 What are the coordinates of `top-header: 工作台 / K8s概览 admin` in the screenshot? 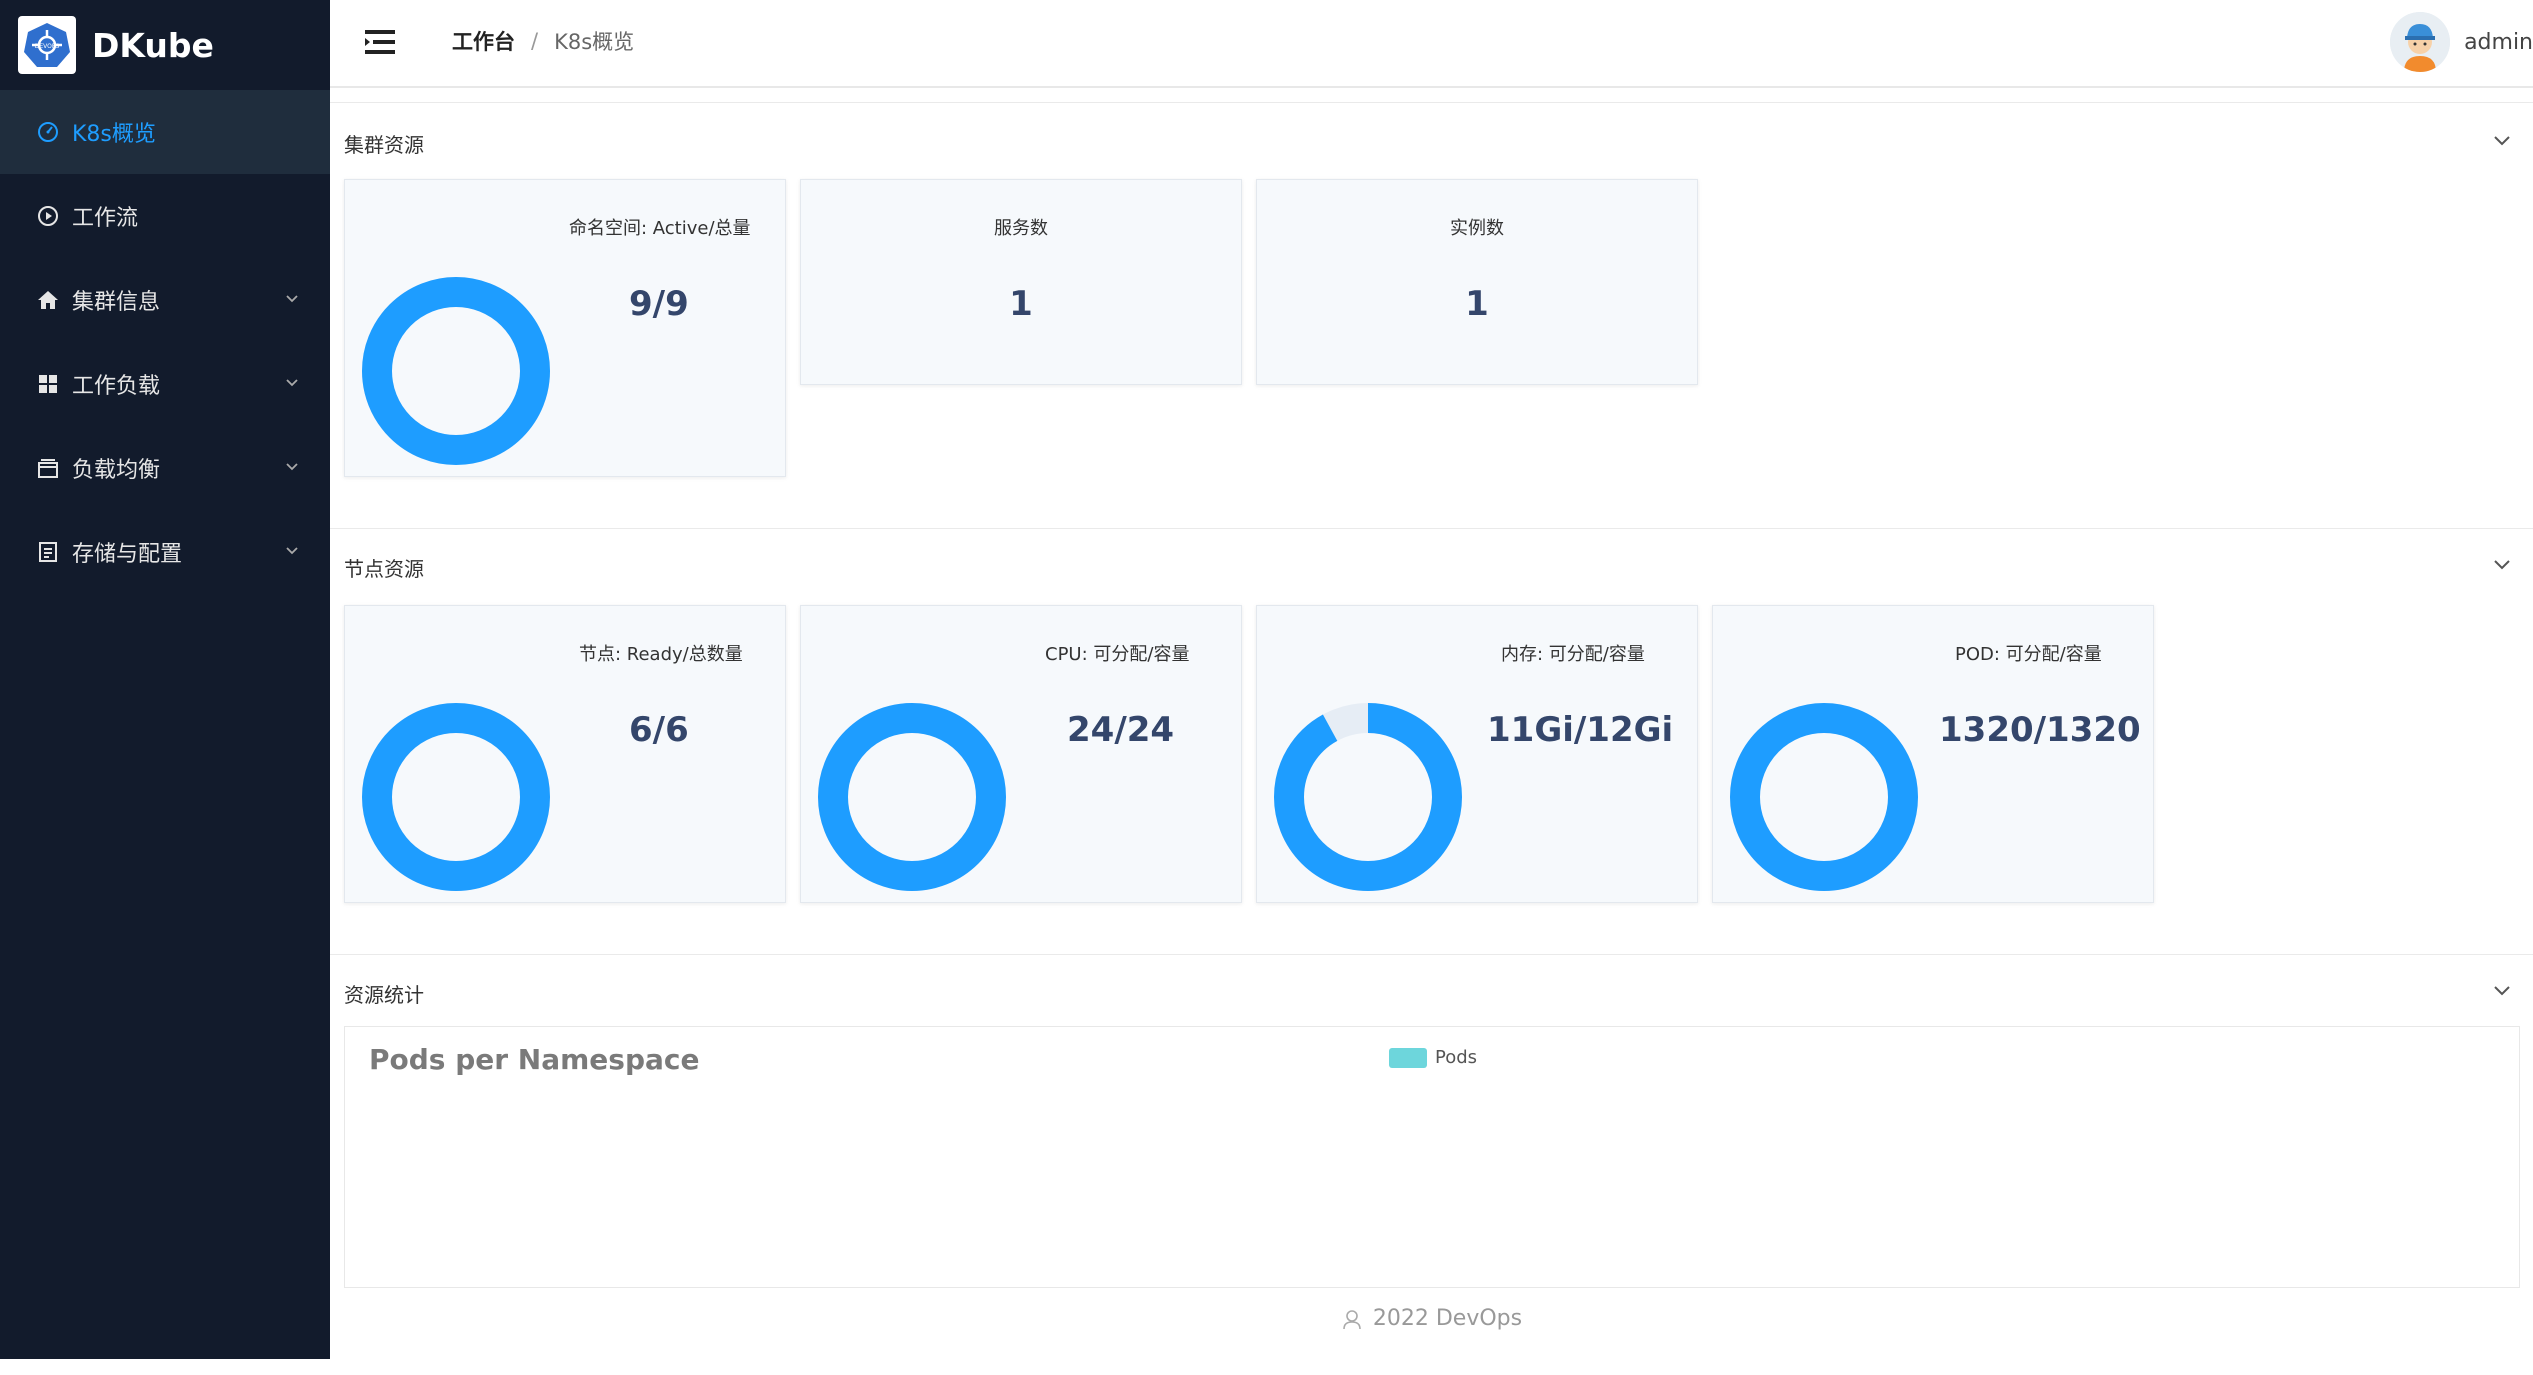 It's located at (1431, 44).